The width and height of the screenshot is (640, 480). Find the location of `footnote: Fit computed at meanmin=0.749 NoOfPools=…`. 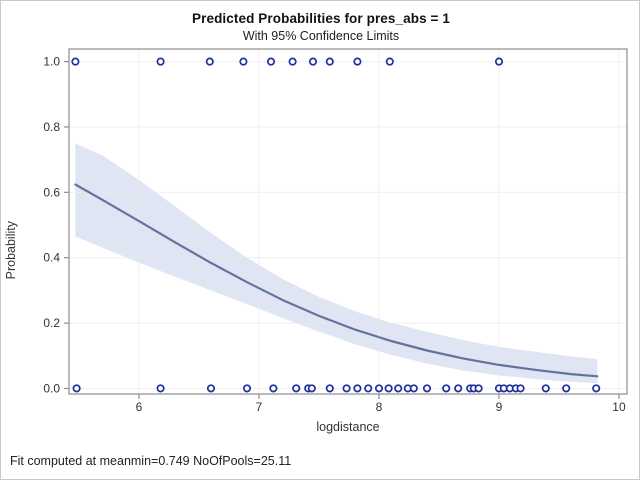

footnote: Fit computed at meanmin=0.749 NoOfPools=… is located at coordinates (151, 461).